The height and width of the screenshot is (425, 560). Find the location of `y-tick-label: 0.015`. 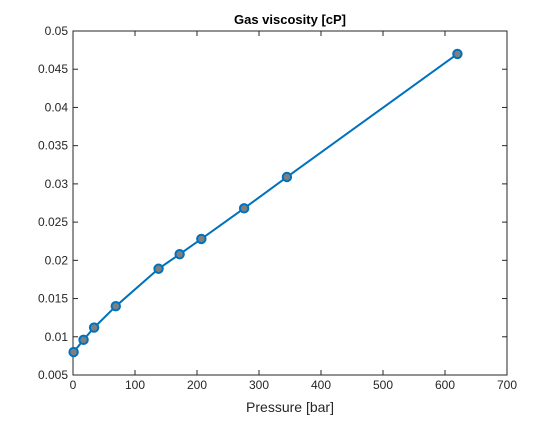

y-tick-label: 0.015 is located at coordinates (53, 299).